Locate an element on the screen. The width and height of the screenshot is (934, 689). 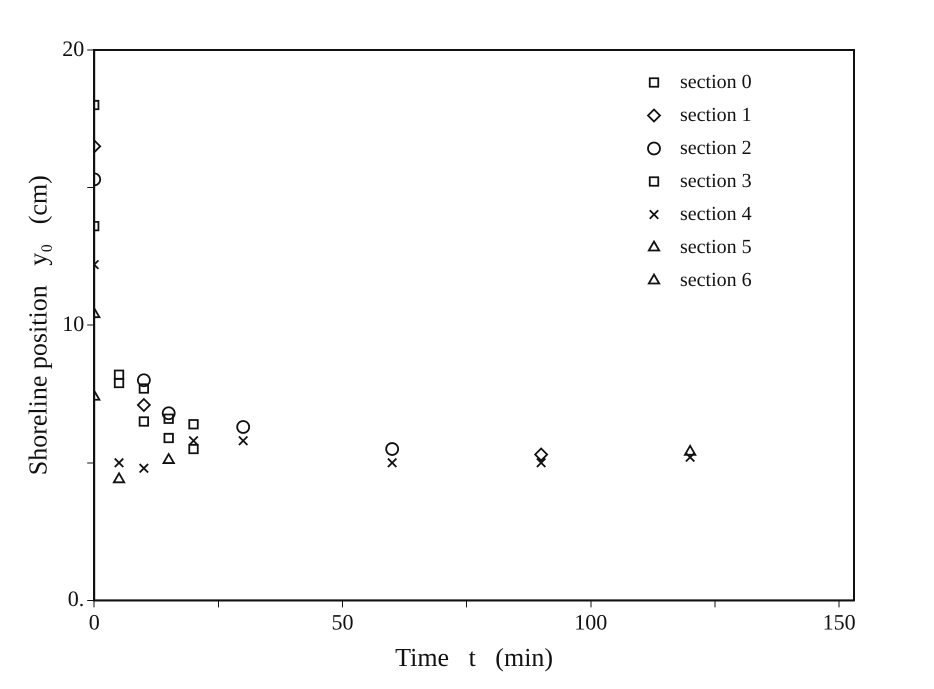
y-tick-label: 0. is located at coordinates (76, 599).